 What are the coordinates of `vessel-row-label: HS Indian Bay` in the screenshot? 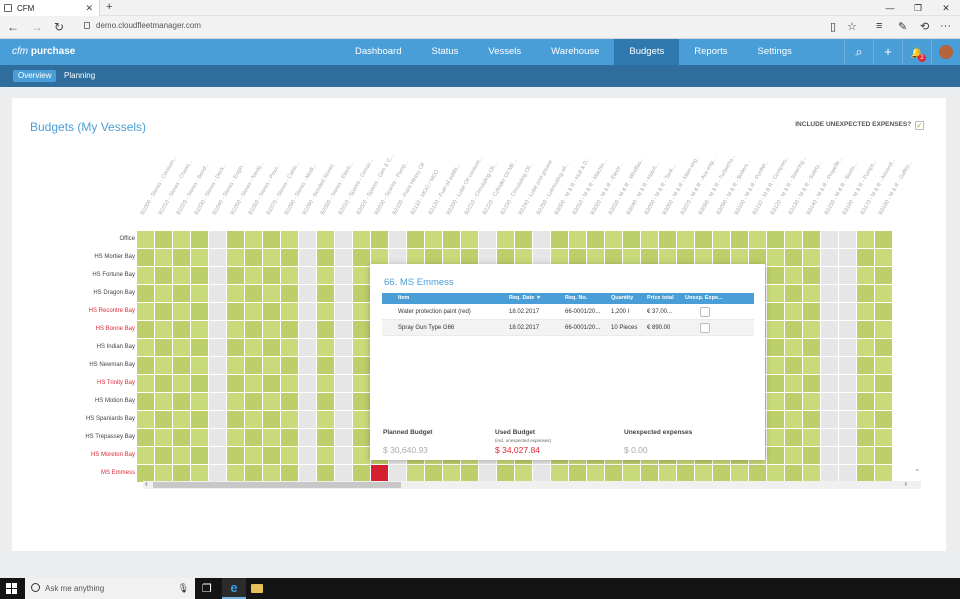 It's located at (115, 347).